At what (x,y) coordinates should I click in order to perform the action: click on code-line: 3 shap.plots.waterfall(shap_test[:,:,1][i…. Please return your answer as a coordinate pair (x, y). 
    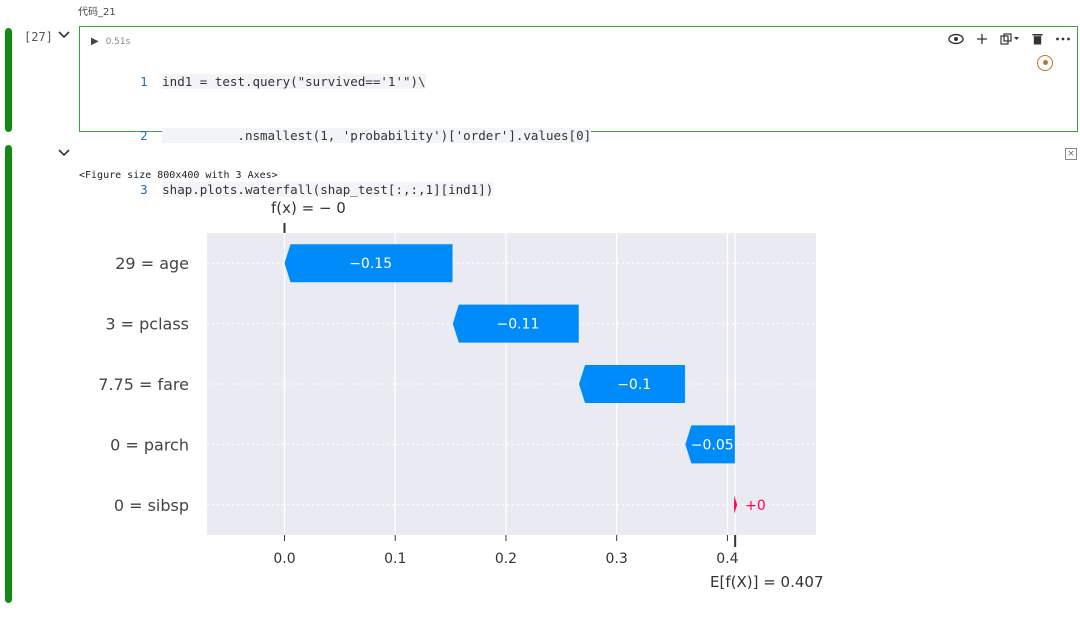
    Looking at the image, I should click on (343, 190).